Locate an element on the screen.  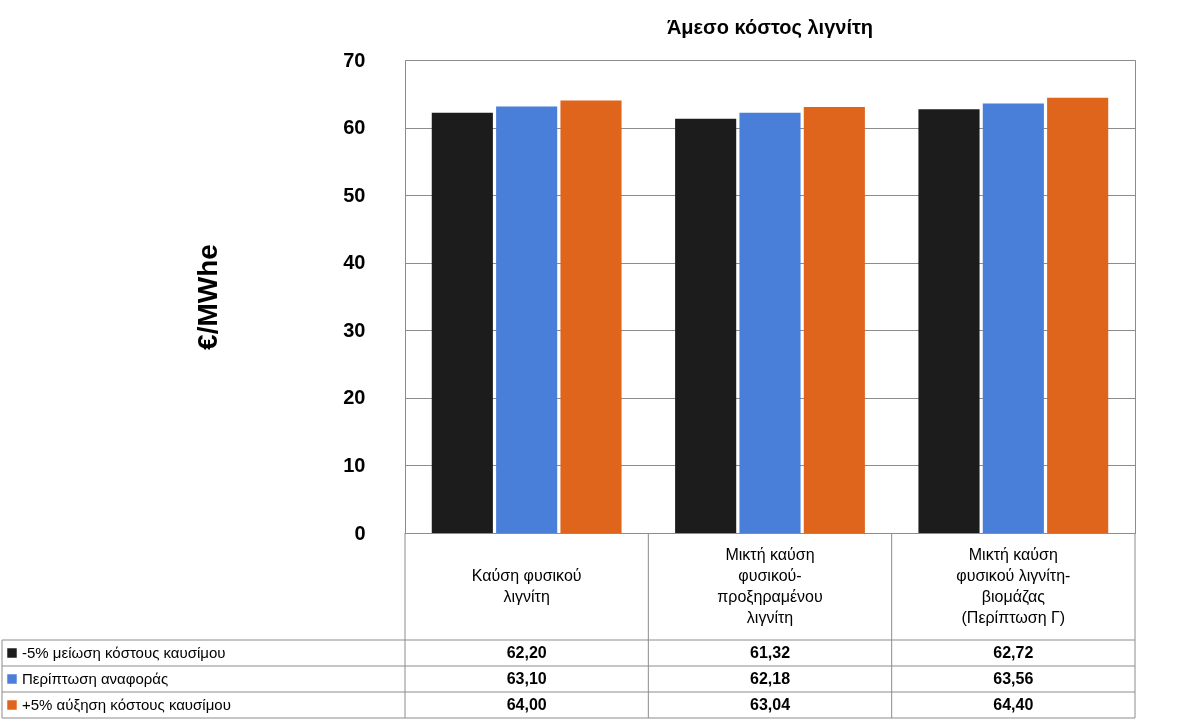
legend-label: -5% μείωση κόστους καυσίμου is located at coordinates (124, 652).